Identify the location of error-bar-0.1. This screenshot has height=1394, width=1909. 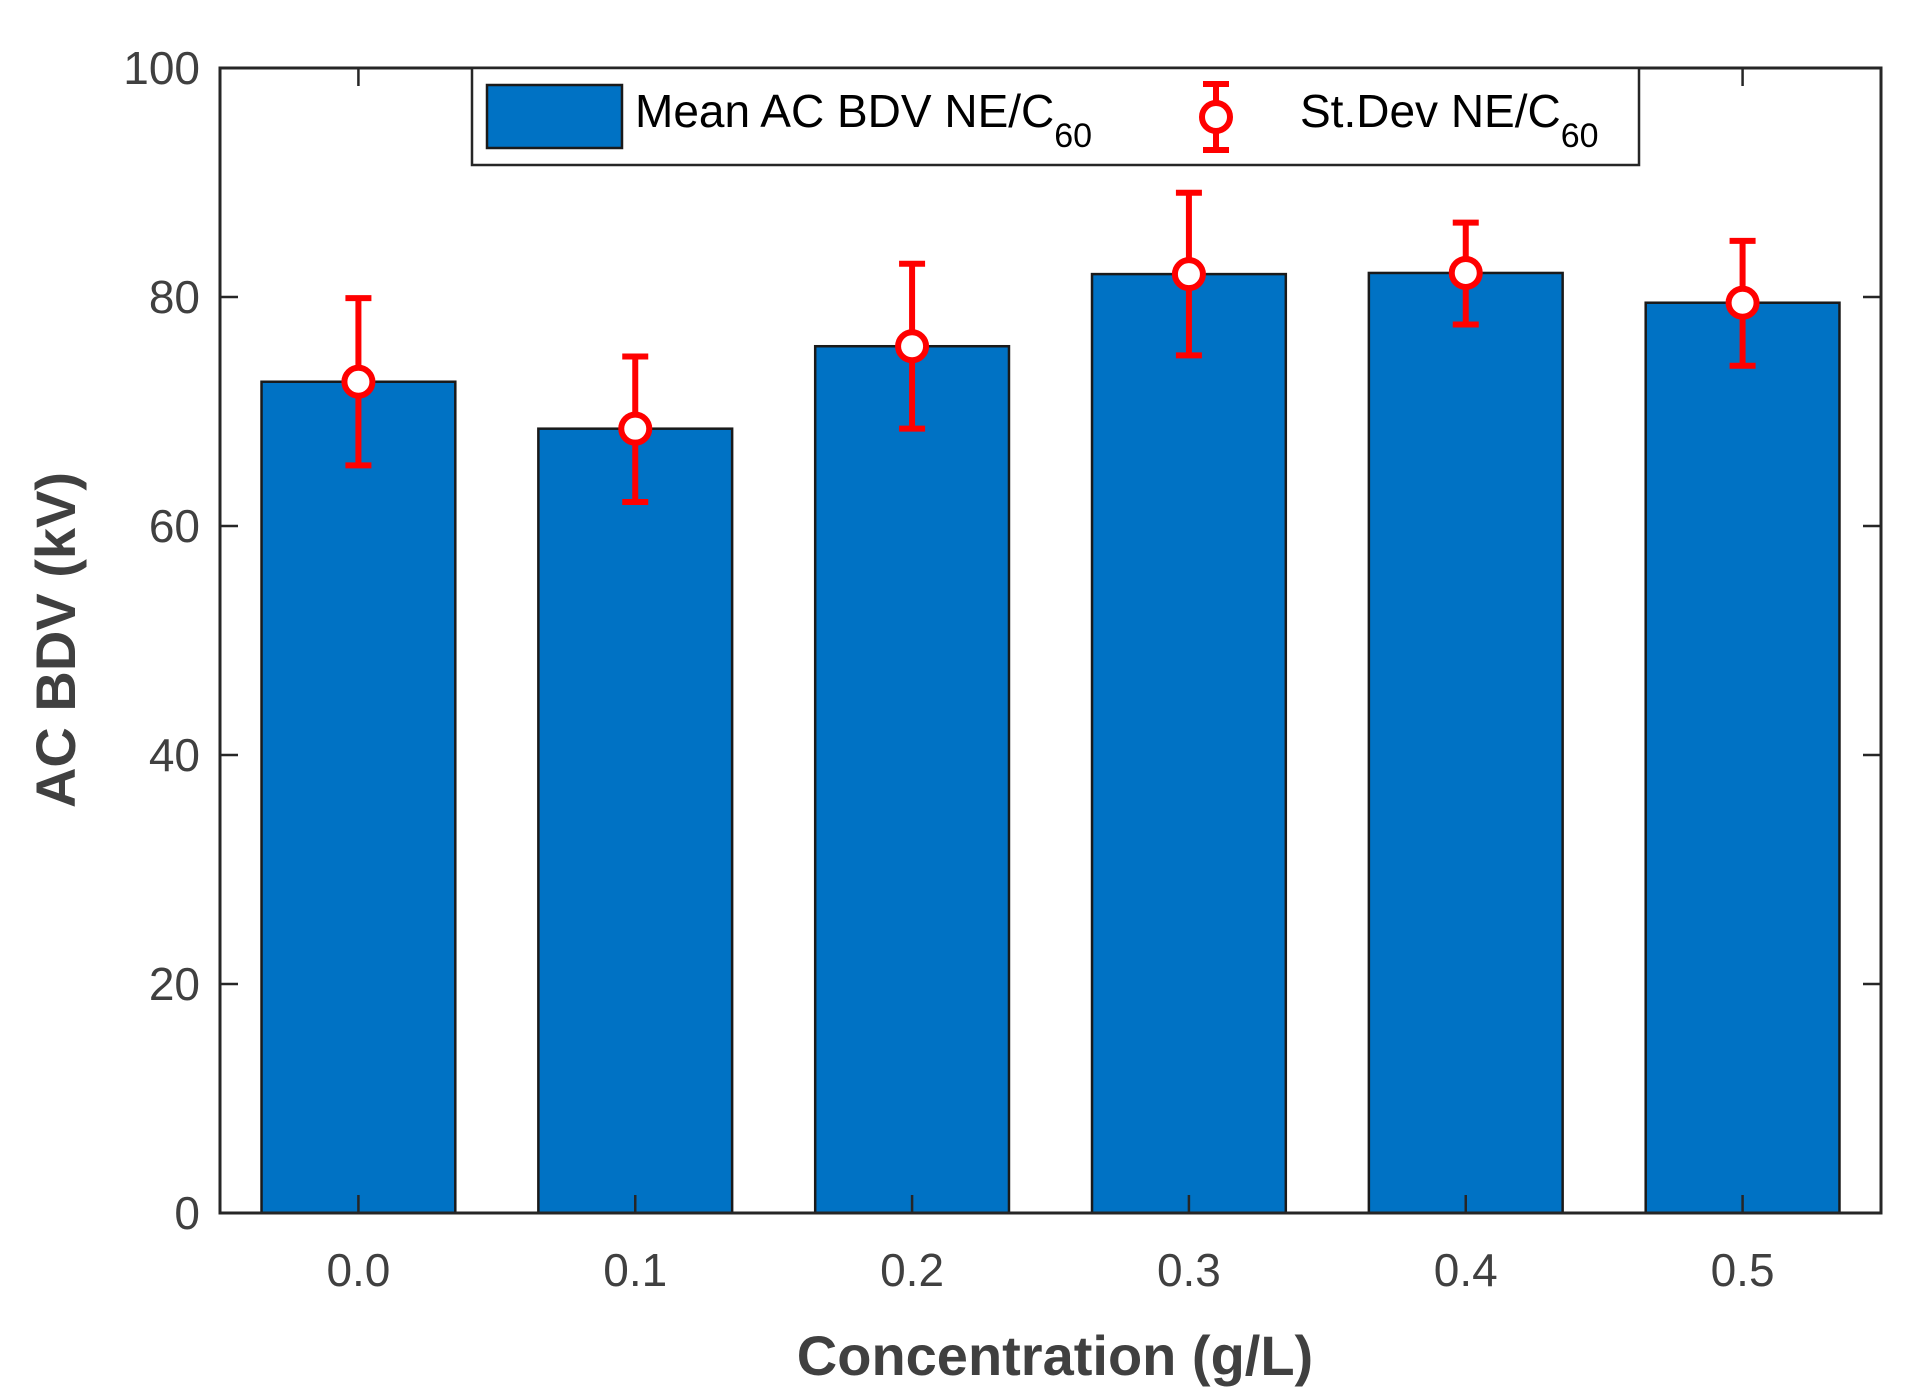
(635, 429).